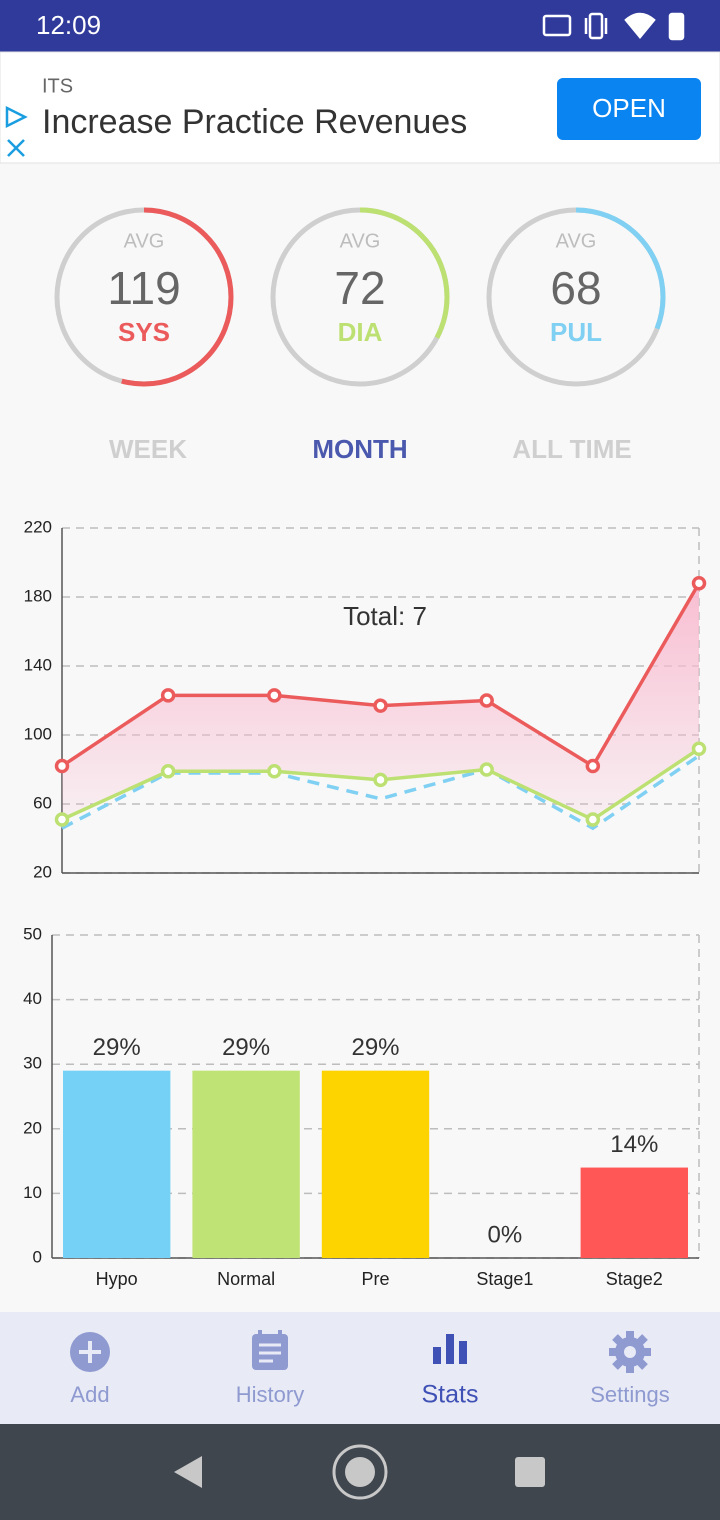  What do you see at coordinates (630, 1394) in the screenshot?
I see `nav-label: Settings` at bounding box center [630, 1394].